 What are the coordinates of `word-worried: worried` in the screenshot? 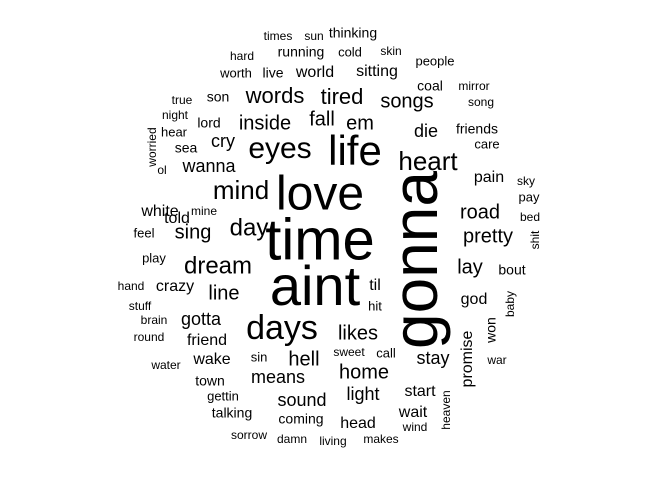 It's located at (152, 147).